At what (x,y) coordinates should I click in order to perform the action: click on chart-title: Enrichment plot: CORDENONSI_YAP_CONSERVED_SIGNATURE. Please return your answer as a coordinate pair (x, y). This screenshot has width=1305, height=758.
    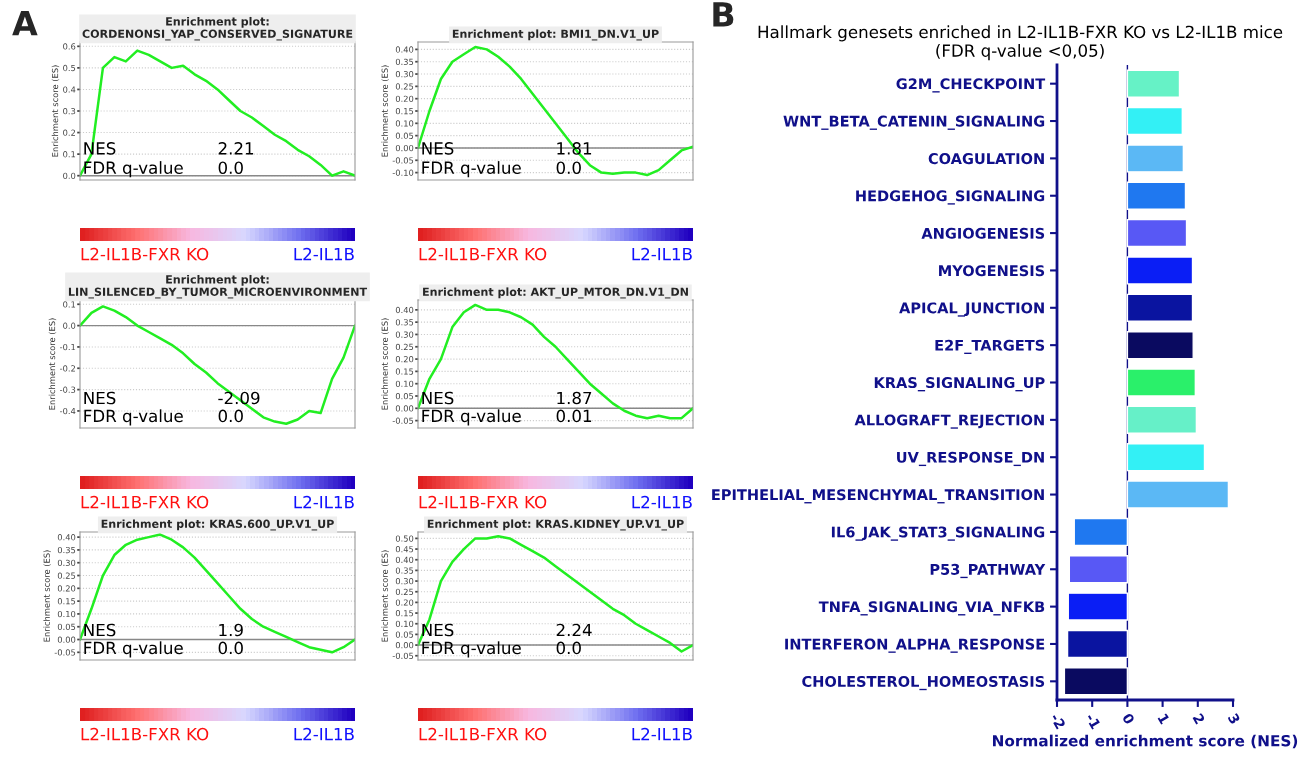
    Looking at the image, I should click on (217, 28).